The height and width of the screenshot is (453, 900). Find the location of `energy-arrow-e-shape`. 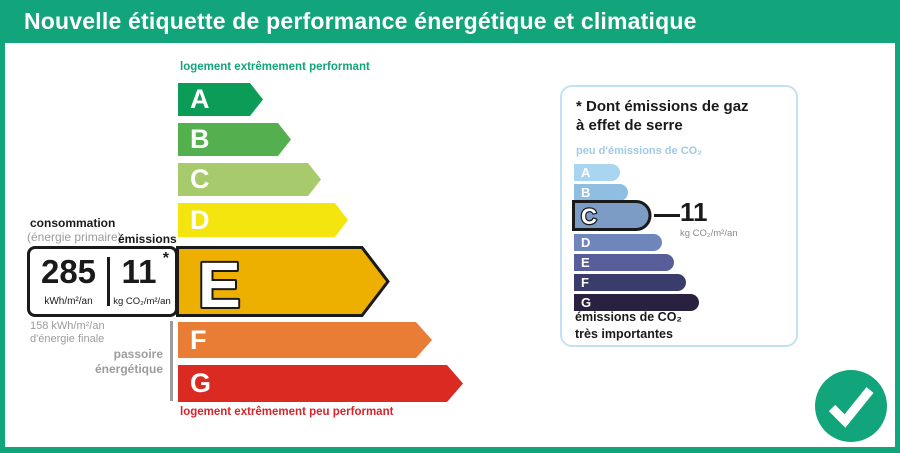

energy-arrow-e-shape is located at coordinates (283, 281).